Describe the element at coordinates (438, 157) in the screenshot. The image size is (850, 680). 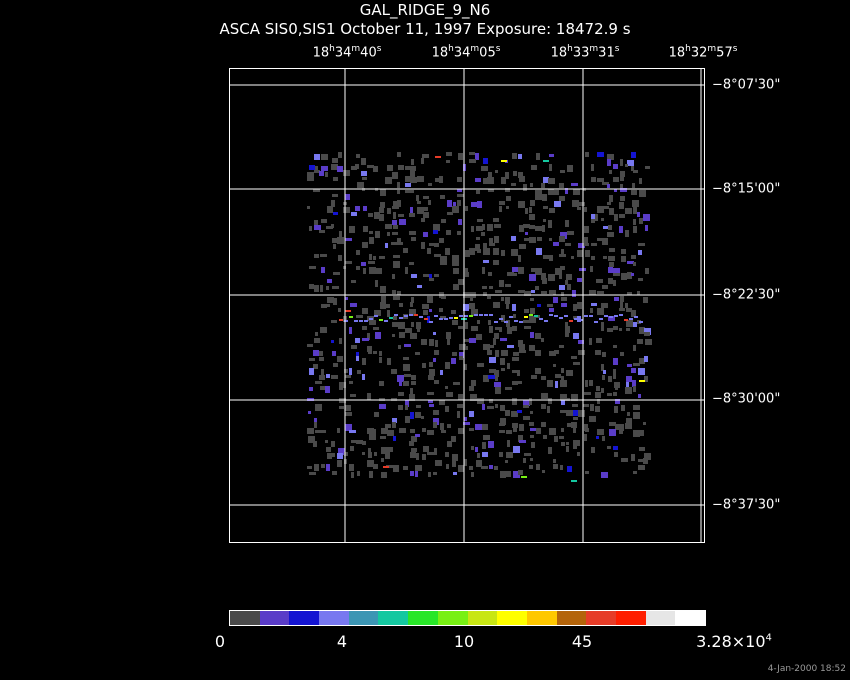
I see `hot-pixel` at that location.